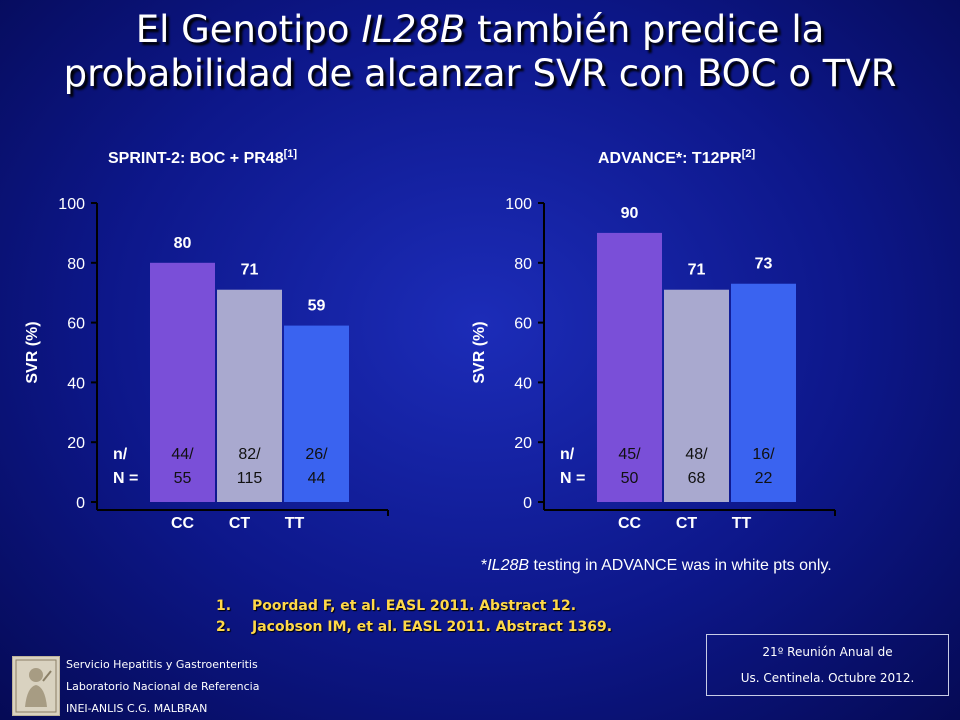 The width and height of the screenshot is (960, 720). Describe the element at coordinates (183, 243) in the screenshot. I see `bar-value-label: 80` at that location.